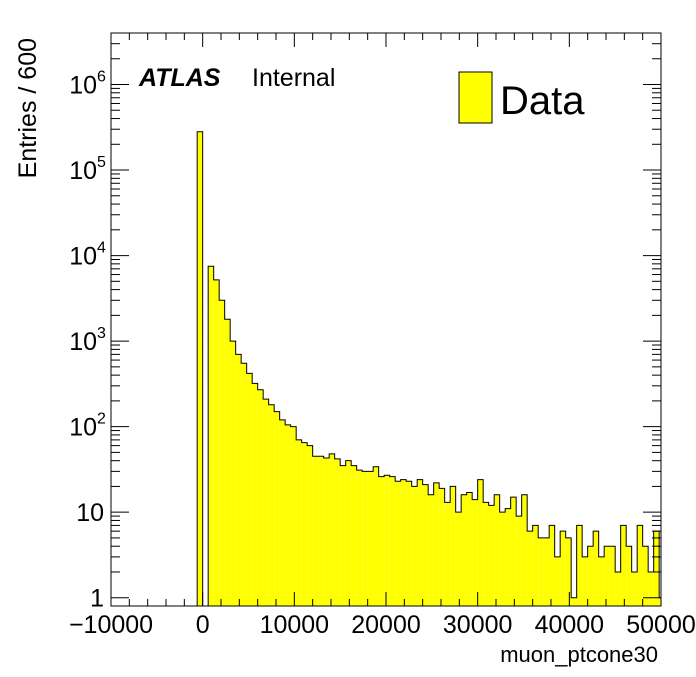  I want to click on x-tick-label: 40000, so click(570, 625).